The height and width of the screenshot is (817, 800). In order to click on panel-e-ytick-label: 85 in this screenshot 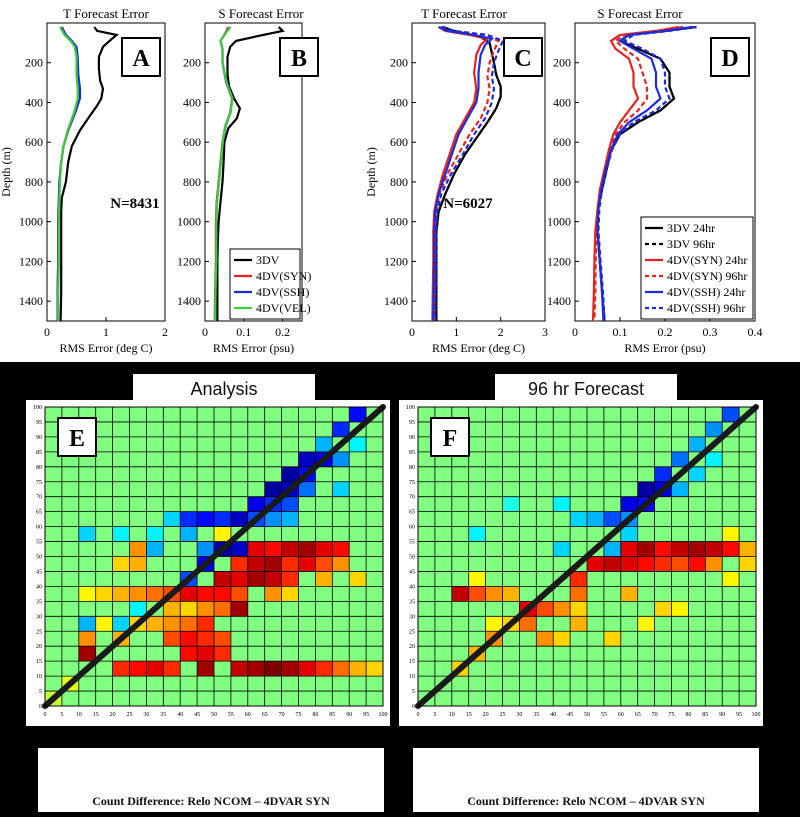, I will do `click(39, 453)`.